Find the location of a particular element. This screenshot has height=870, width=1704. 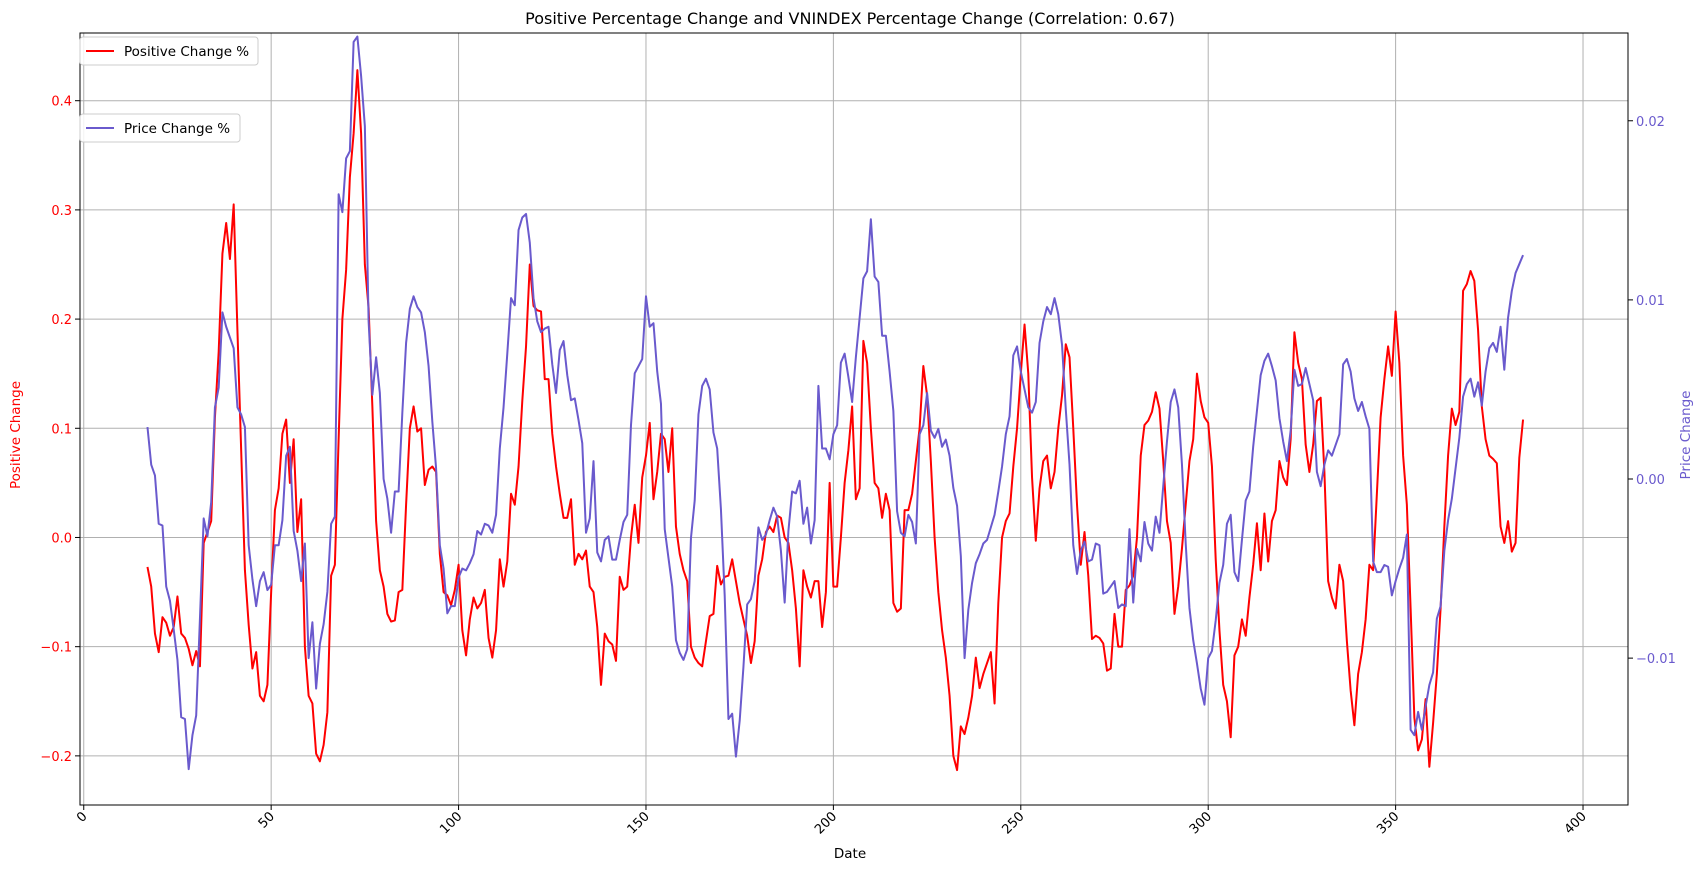

y-ticks-left: −0.2 −0.1 0.0 0.1 0.2 0.3 0.4 is located at coordinates (60, 430).